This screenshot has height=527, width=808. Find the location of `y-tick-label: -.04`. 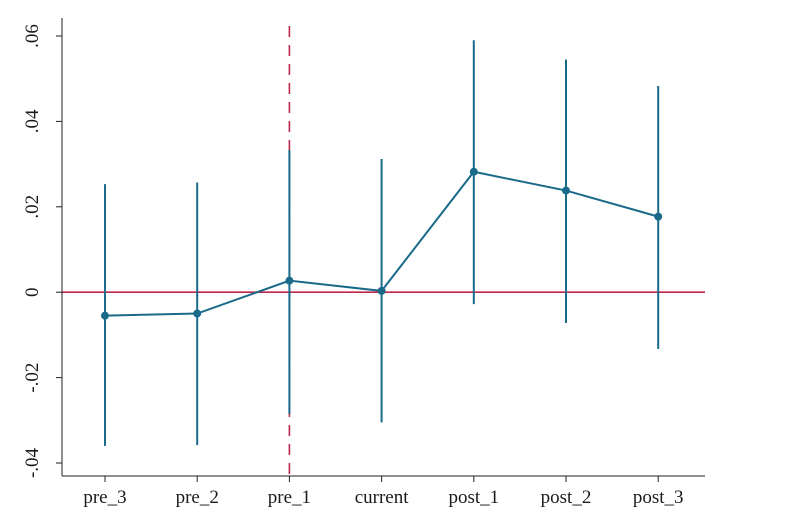

y-tick-label: -.04 is located at coordinates (32, 462).